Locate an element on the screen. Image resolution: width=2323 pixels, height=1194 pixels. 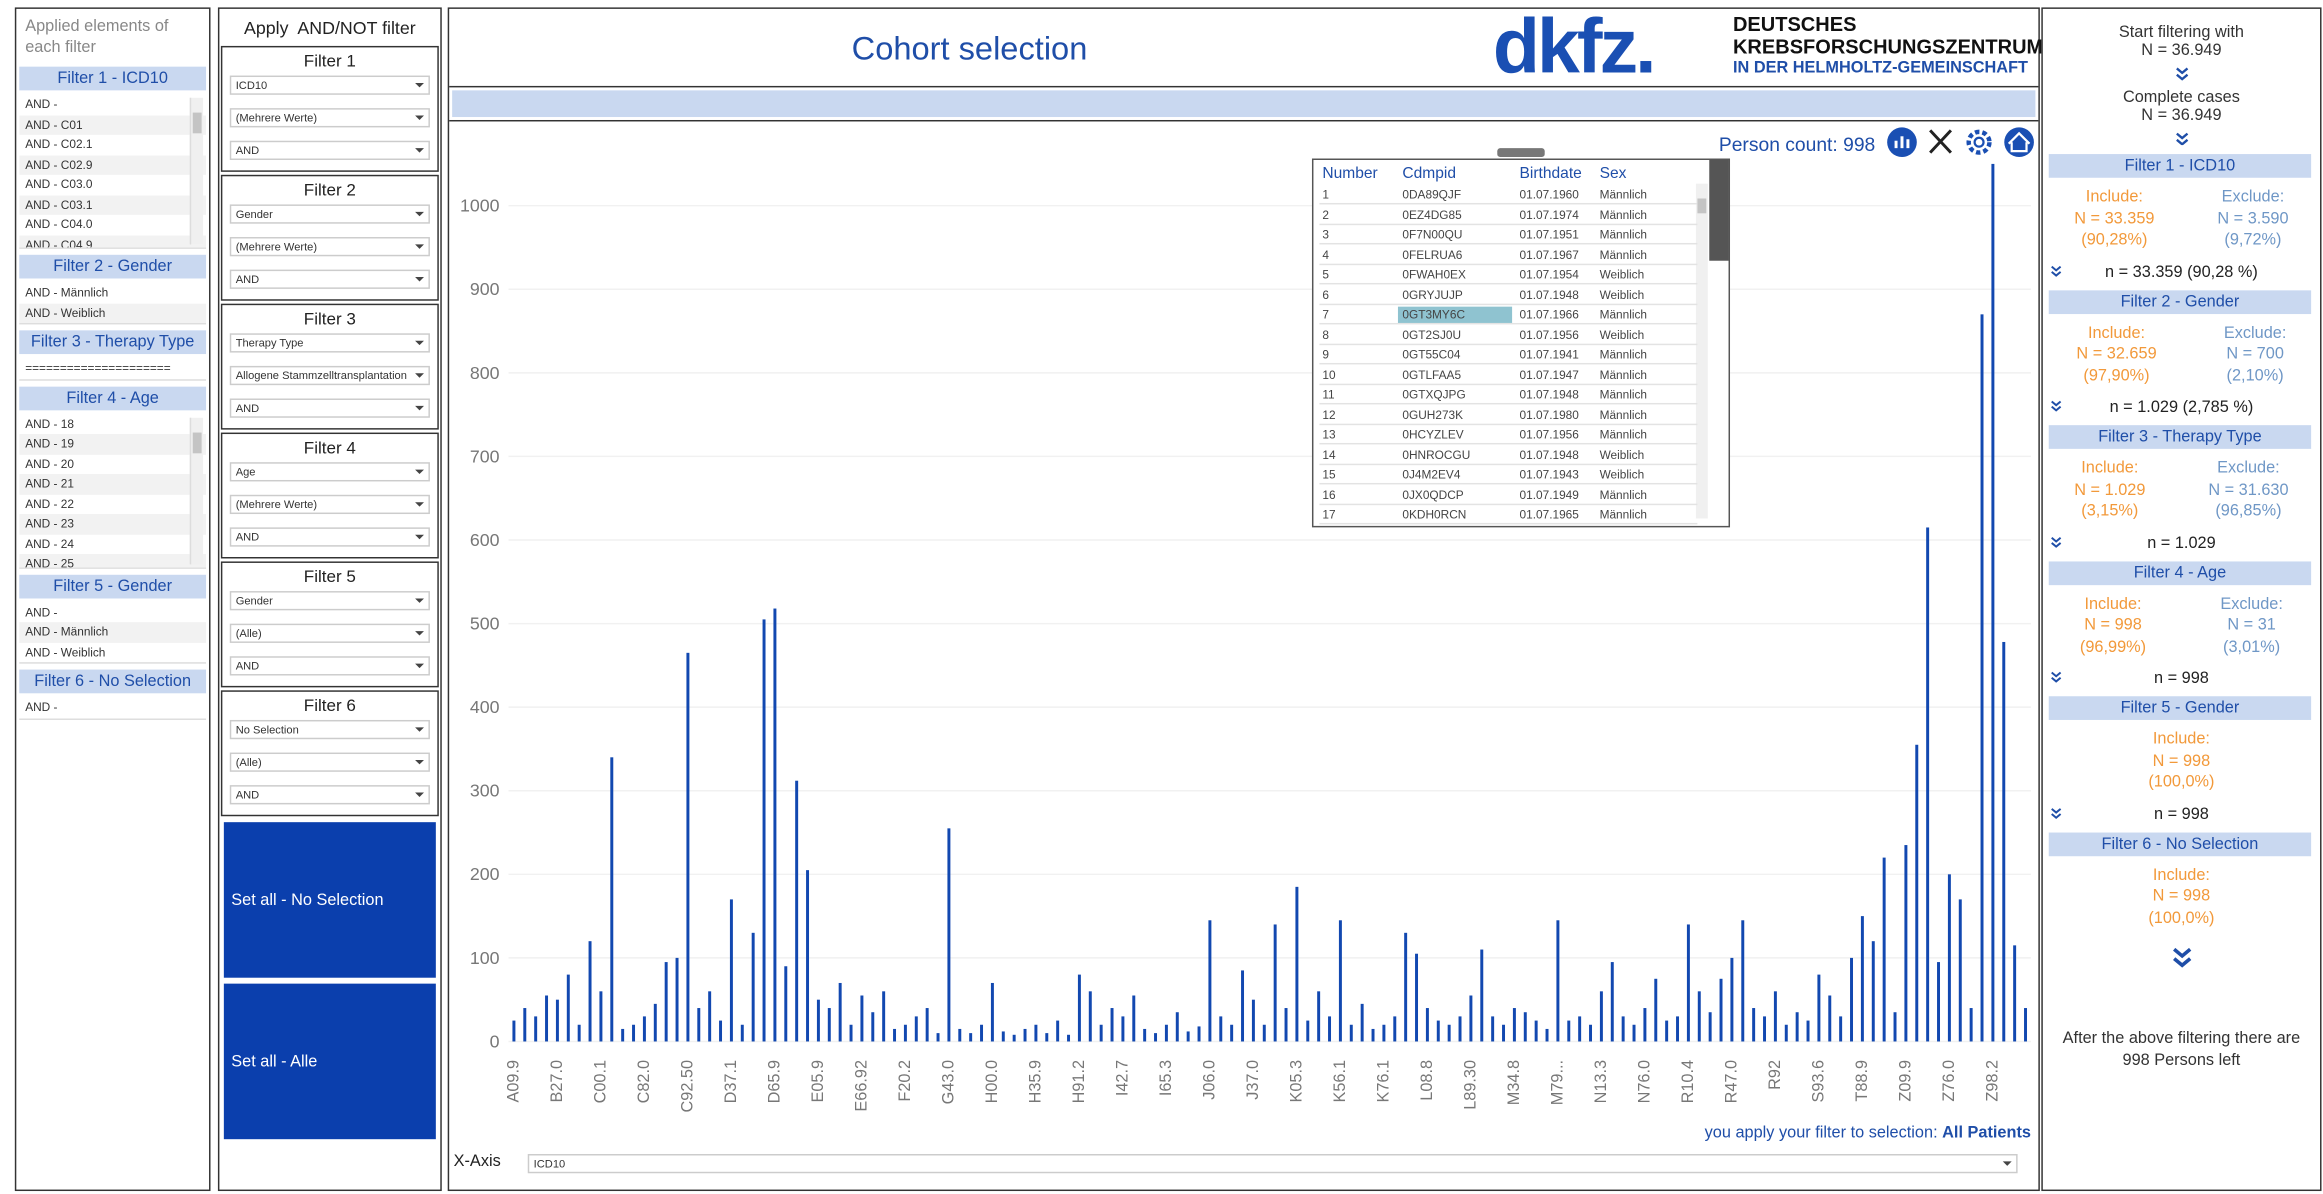
logo-line: KREBSFORSCHUNGSZENTRUM is located at coordinates (1888, 46).